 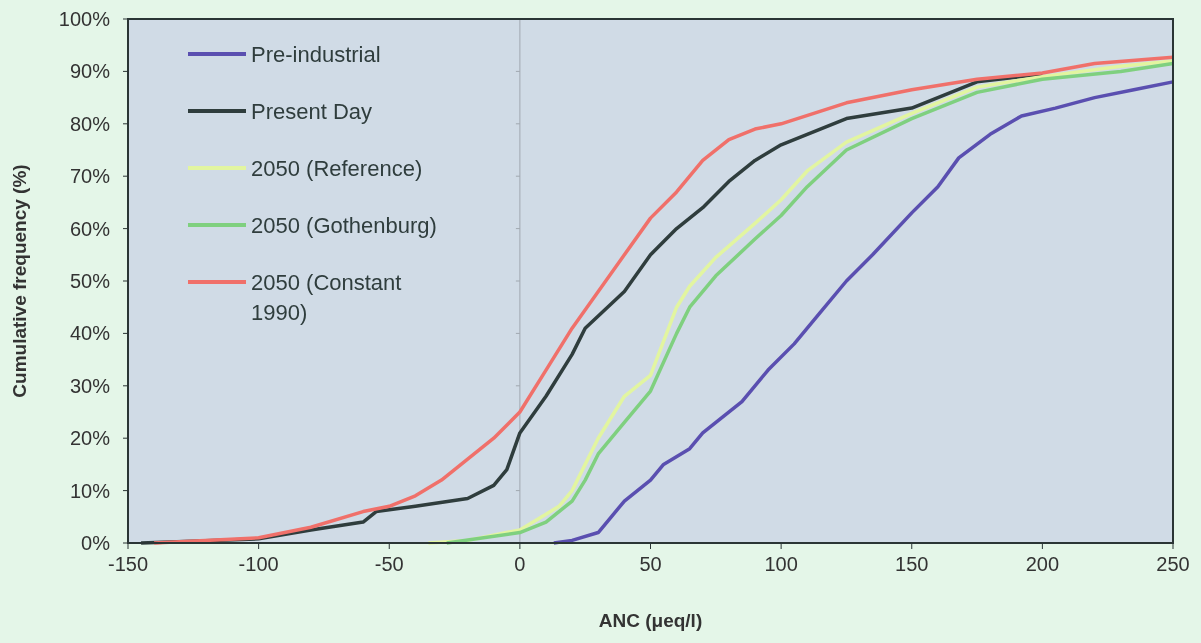 I want to click on legend-label: 2050 (Constant 1990), so click(x=326, y=297).